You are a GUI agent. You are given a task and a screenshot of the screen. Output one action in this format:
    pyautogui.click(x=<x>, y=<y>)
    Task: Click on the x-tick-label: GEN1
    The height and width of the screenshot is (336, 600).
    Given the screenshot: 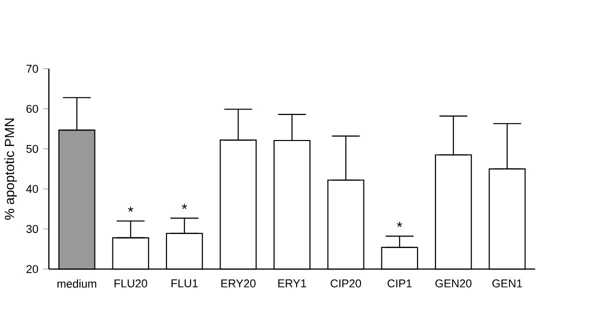 What is the action you would take?
    pyautogui.click(x=507, y=284)
    